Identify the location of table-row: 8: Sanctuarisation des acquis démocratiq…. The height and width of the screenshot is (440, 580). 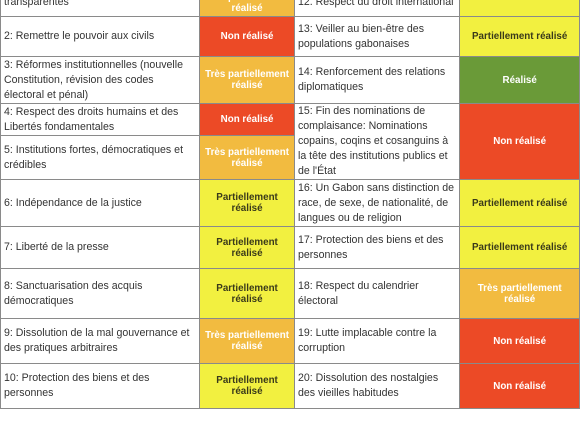
(290, 293).